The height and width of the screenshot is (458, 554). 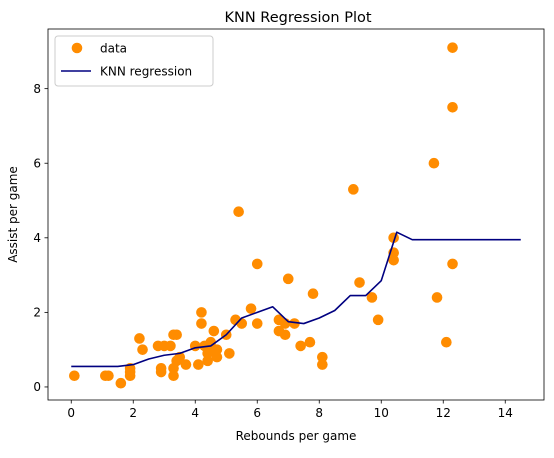 I want to click on x-tick-label-14: 14, so click(x=505, y=413).